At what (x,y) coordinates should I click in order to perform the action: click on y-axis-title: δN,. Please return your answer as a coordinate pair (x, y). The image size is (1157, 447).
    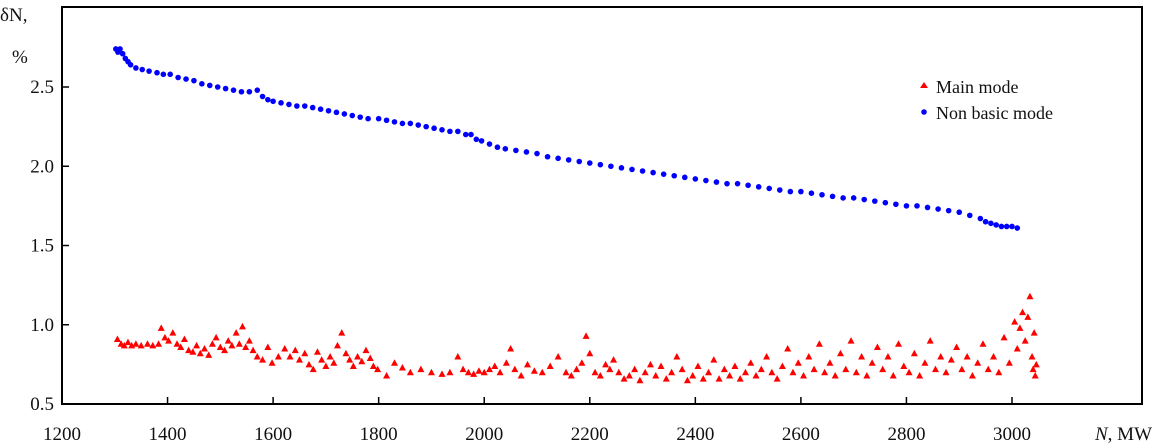
    Looking at the image, I should click on (13, 15).